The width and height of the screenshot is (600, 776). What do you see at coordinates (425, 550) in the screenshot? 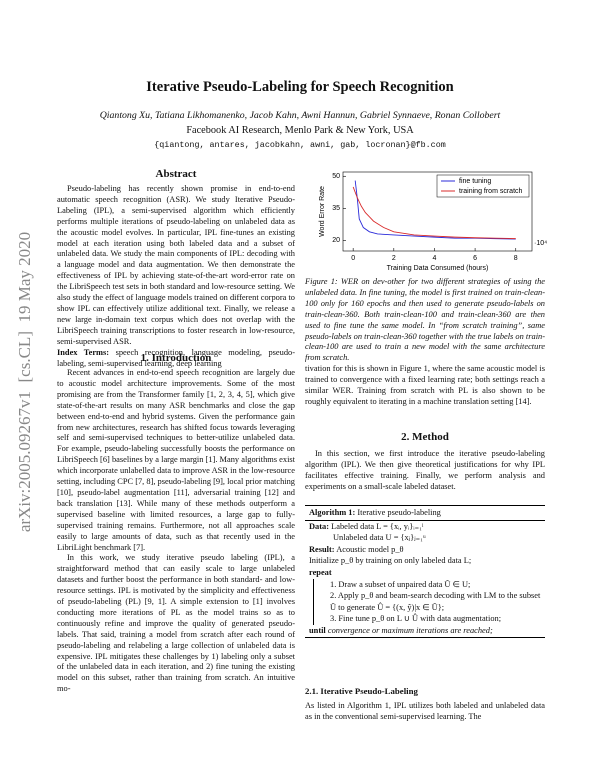
I see `algorithm-line: Result: Acoustic model p_θ` at bounding box center [425, 550].